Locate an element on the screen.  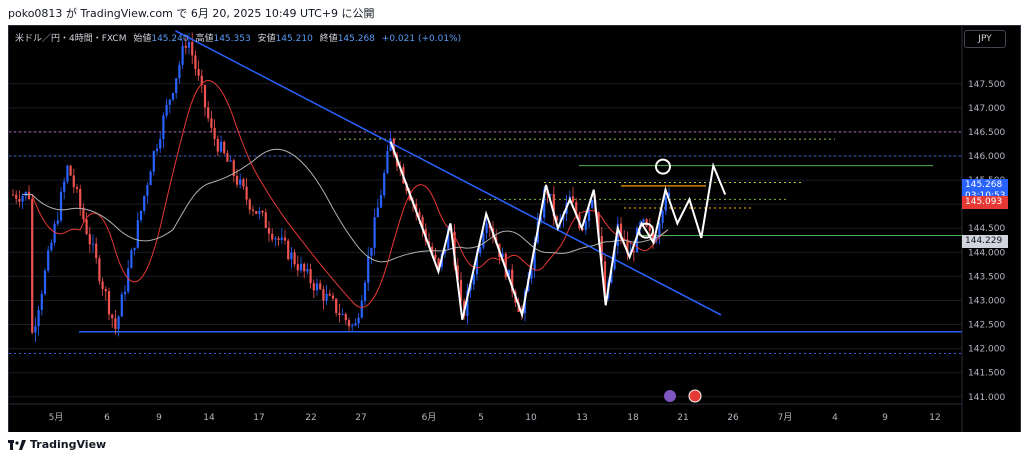
y-tick-label: 142.000 is located at coordinates (986, 350).